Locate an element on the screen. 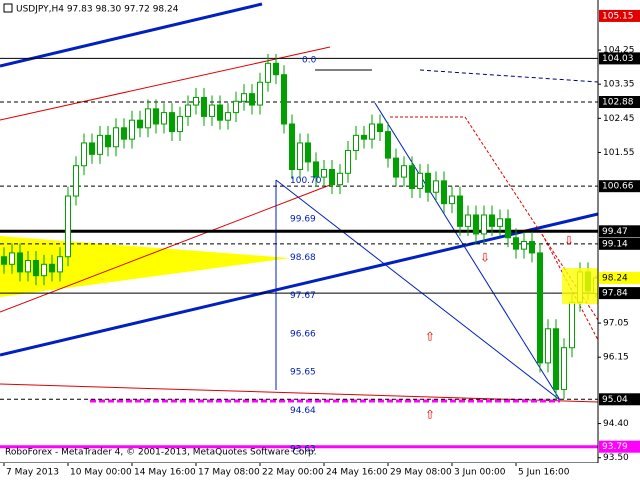  fibo-label: 96.66 is located at coordinates (303, 334).